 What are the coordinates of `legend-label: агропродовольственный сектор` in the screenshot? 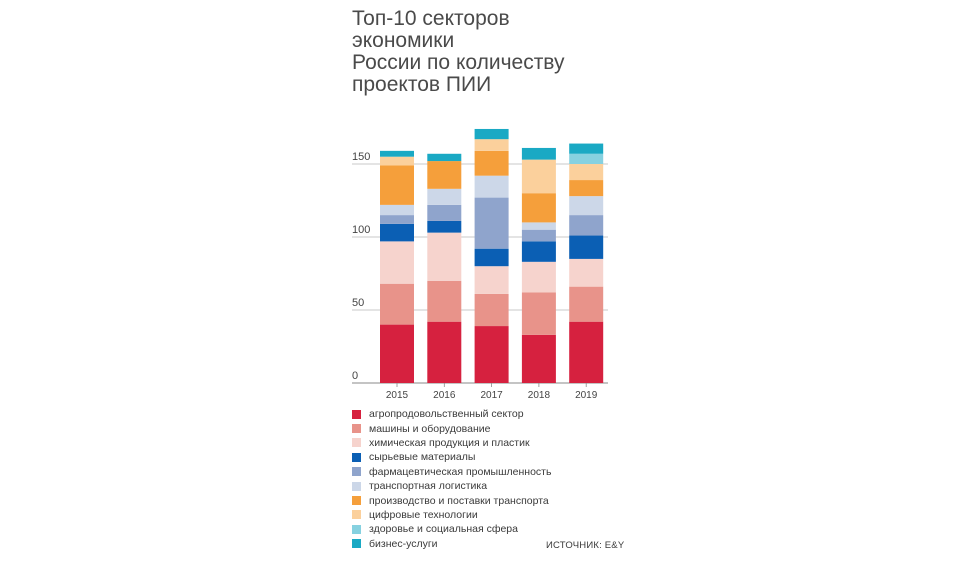 It's located at (446, 414).